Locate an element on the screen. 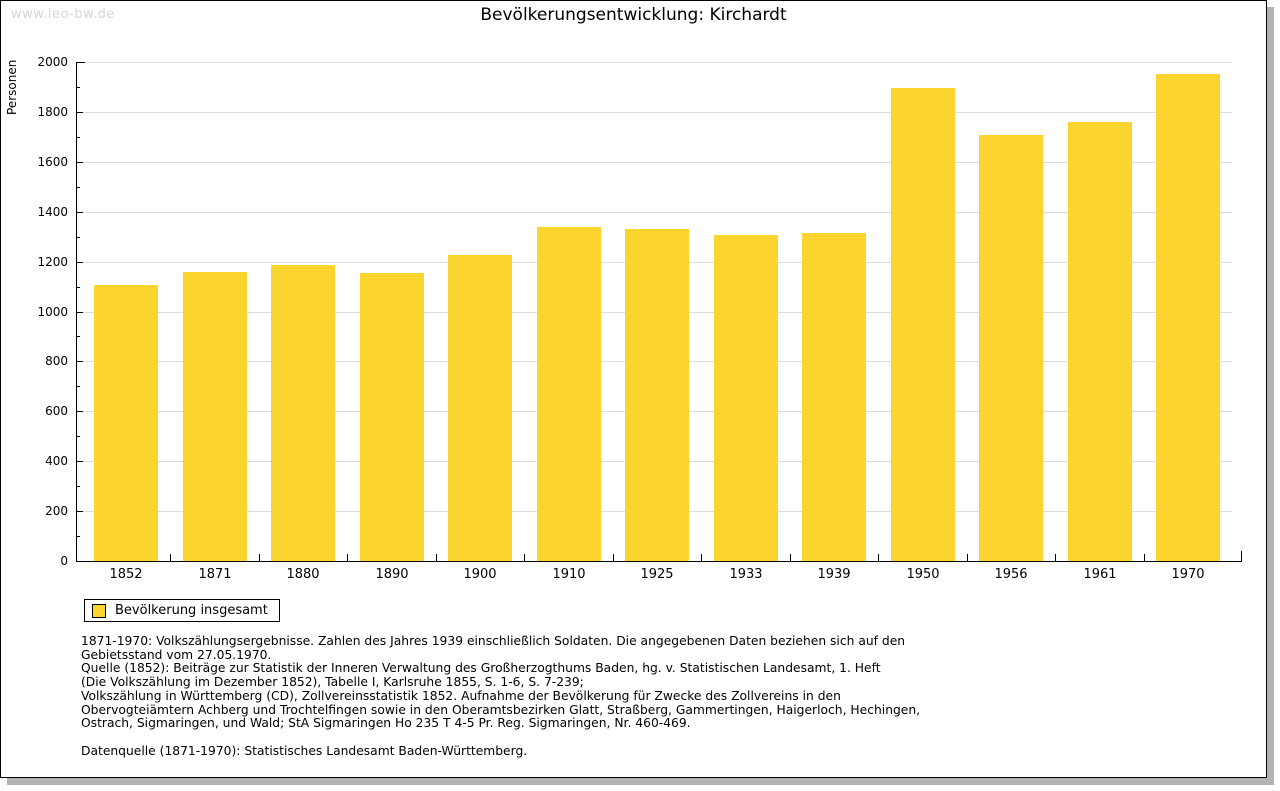 Image resolution: width=1280 pixels, height=791 pixels. xtick-label-1956: 1956 is located at coordinates (1011, 574).